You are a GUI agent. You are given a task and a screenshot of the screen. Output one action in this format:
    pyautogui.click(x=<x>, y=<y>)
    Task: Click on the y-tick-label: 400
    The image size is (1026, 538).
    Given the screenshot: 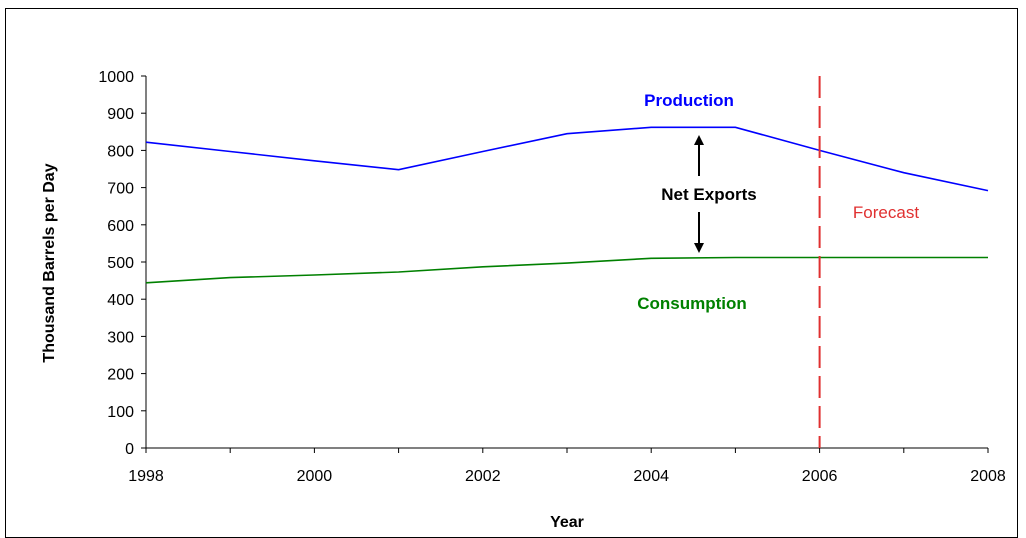 What is the action you would take?
    pyautogui.click(x=120, y=300)
    